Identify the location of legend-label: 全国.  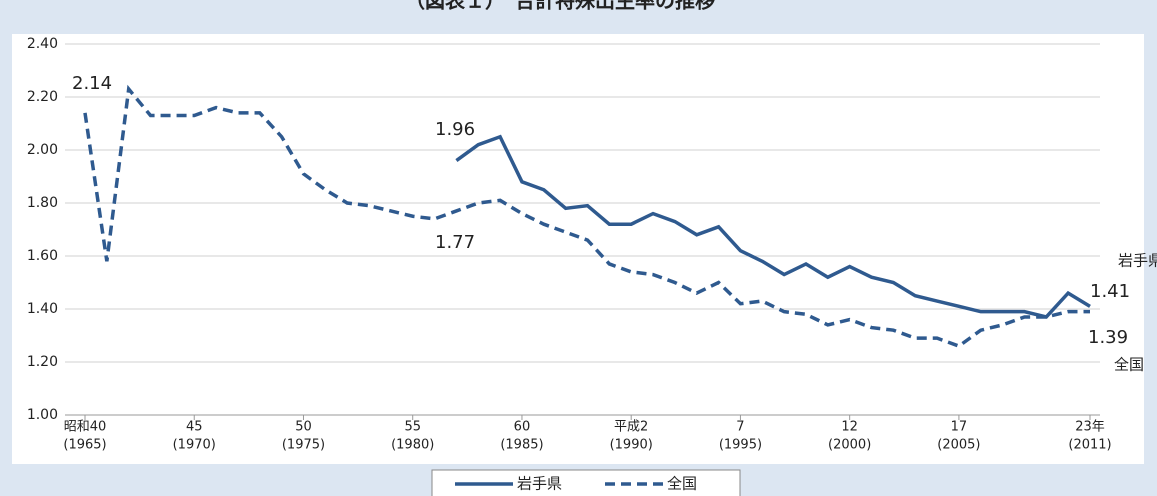
(682, 484).